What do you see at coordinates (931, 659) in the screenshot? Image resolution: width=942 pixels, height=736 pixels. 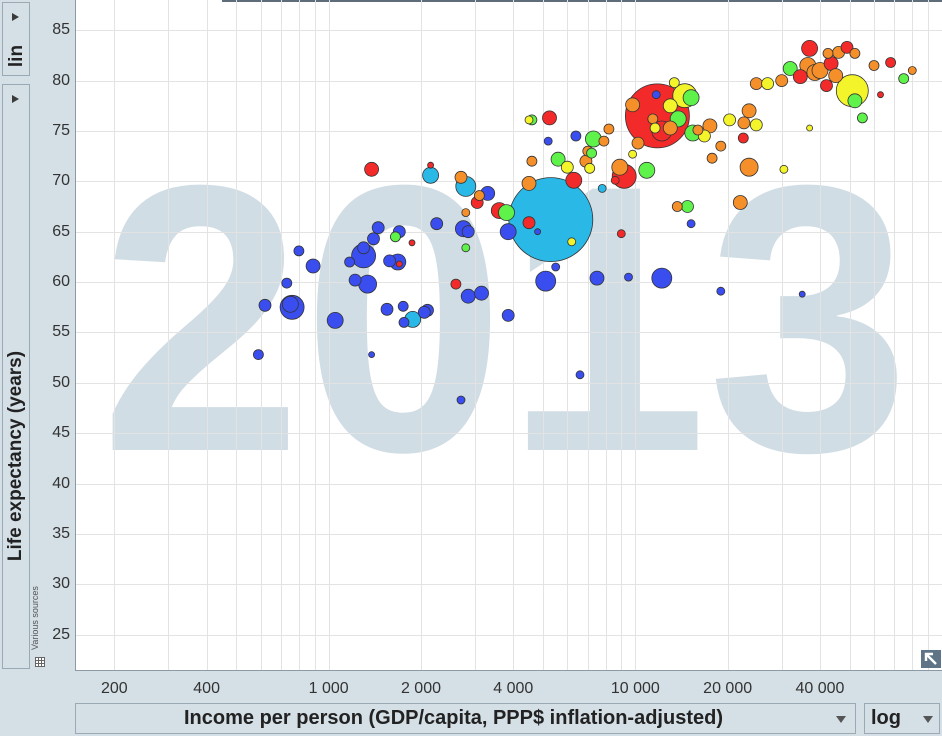 I see `expand-arrow-icon` at bounding box center [931, 659].